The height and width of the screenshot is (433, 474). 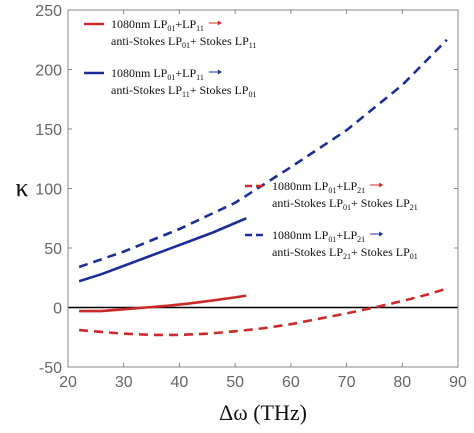 What do you see at coordinates (402, 382) in the screenshot?
I see `x-tick-label: 80` at bounding box center [402, 382].